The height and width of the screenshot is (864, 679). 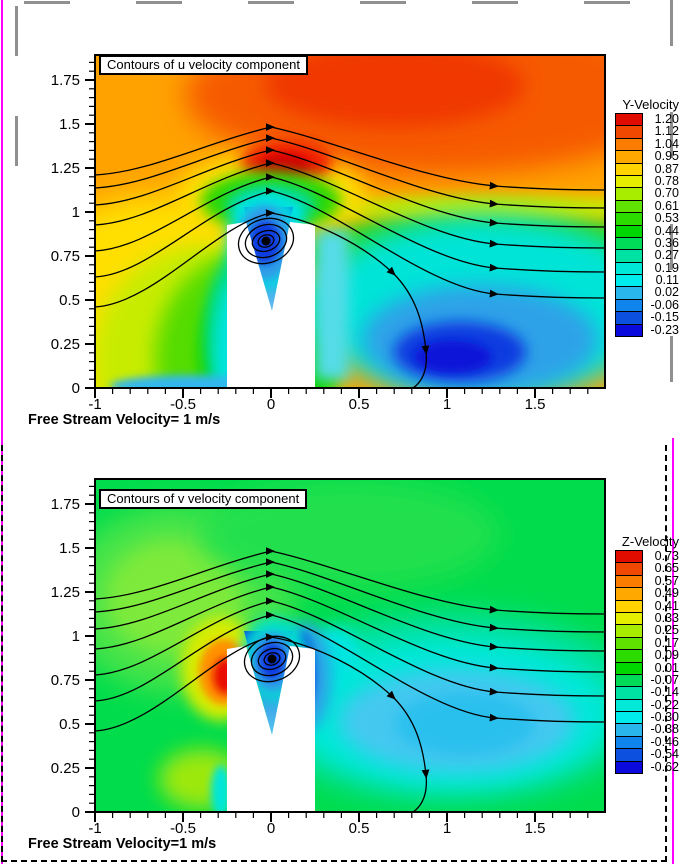 What do you see at coordinates (666, 168) in the screenshot?
I see `legend-value-label: 0.87` at bounding box center [666, 168].